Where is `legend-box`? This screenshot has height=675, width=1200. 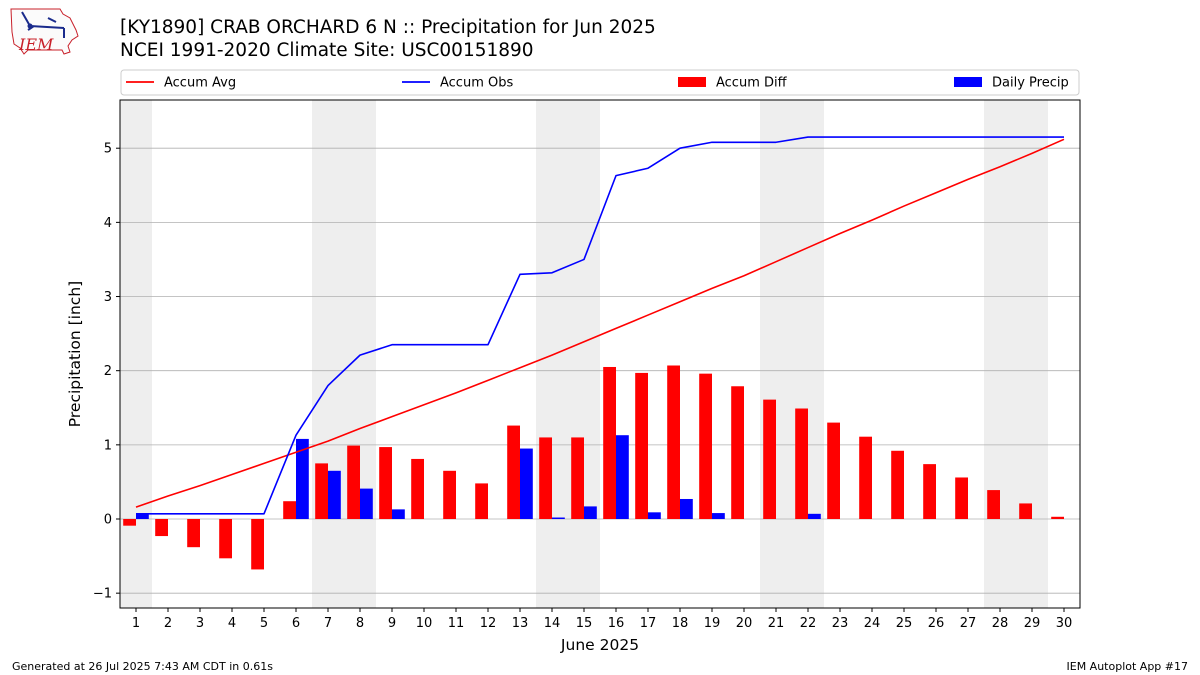 legend-box is located at coordinates (600, 82).